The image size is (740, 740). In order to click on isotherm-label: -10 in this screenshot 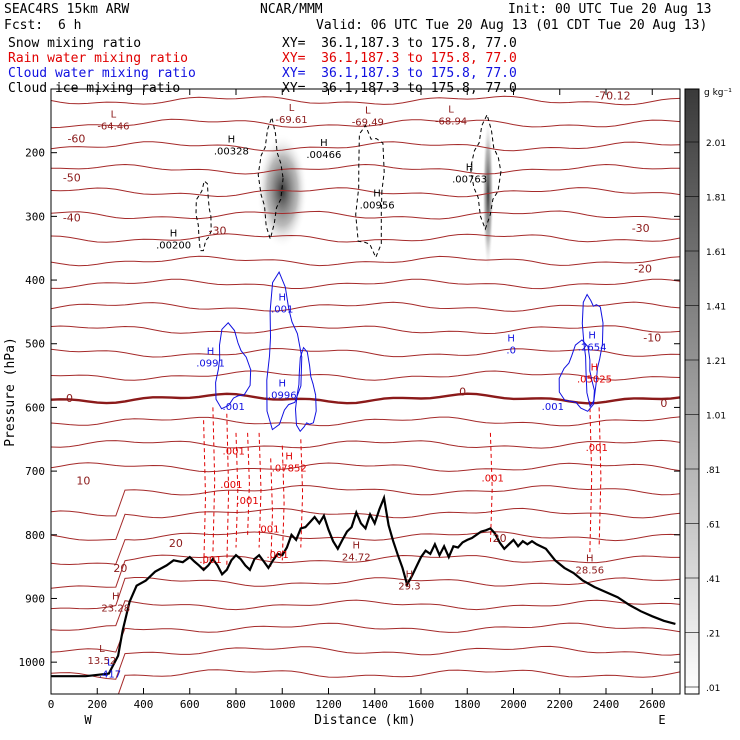, I will do `click(652, 337)`.